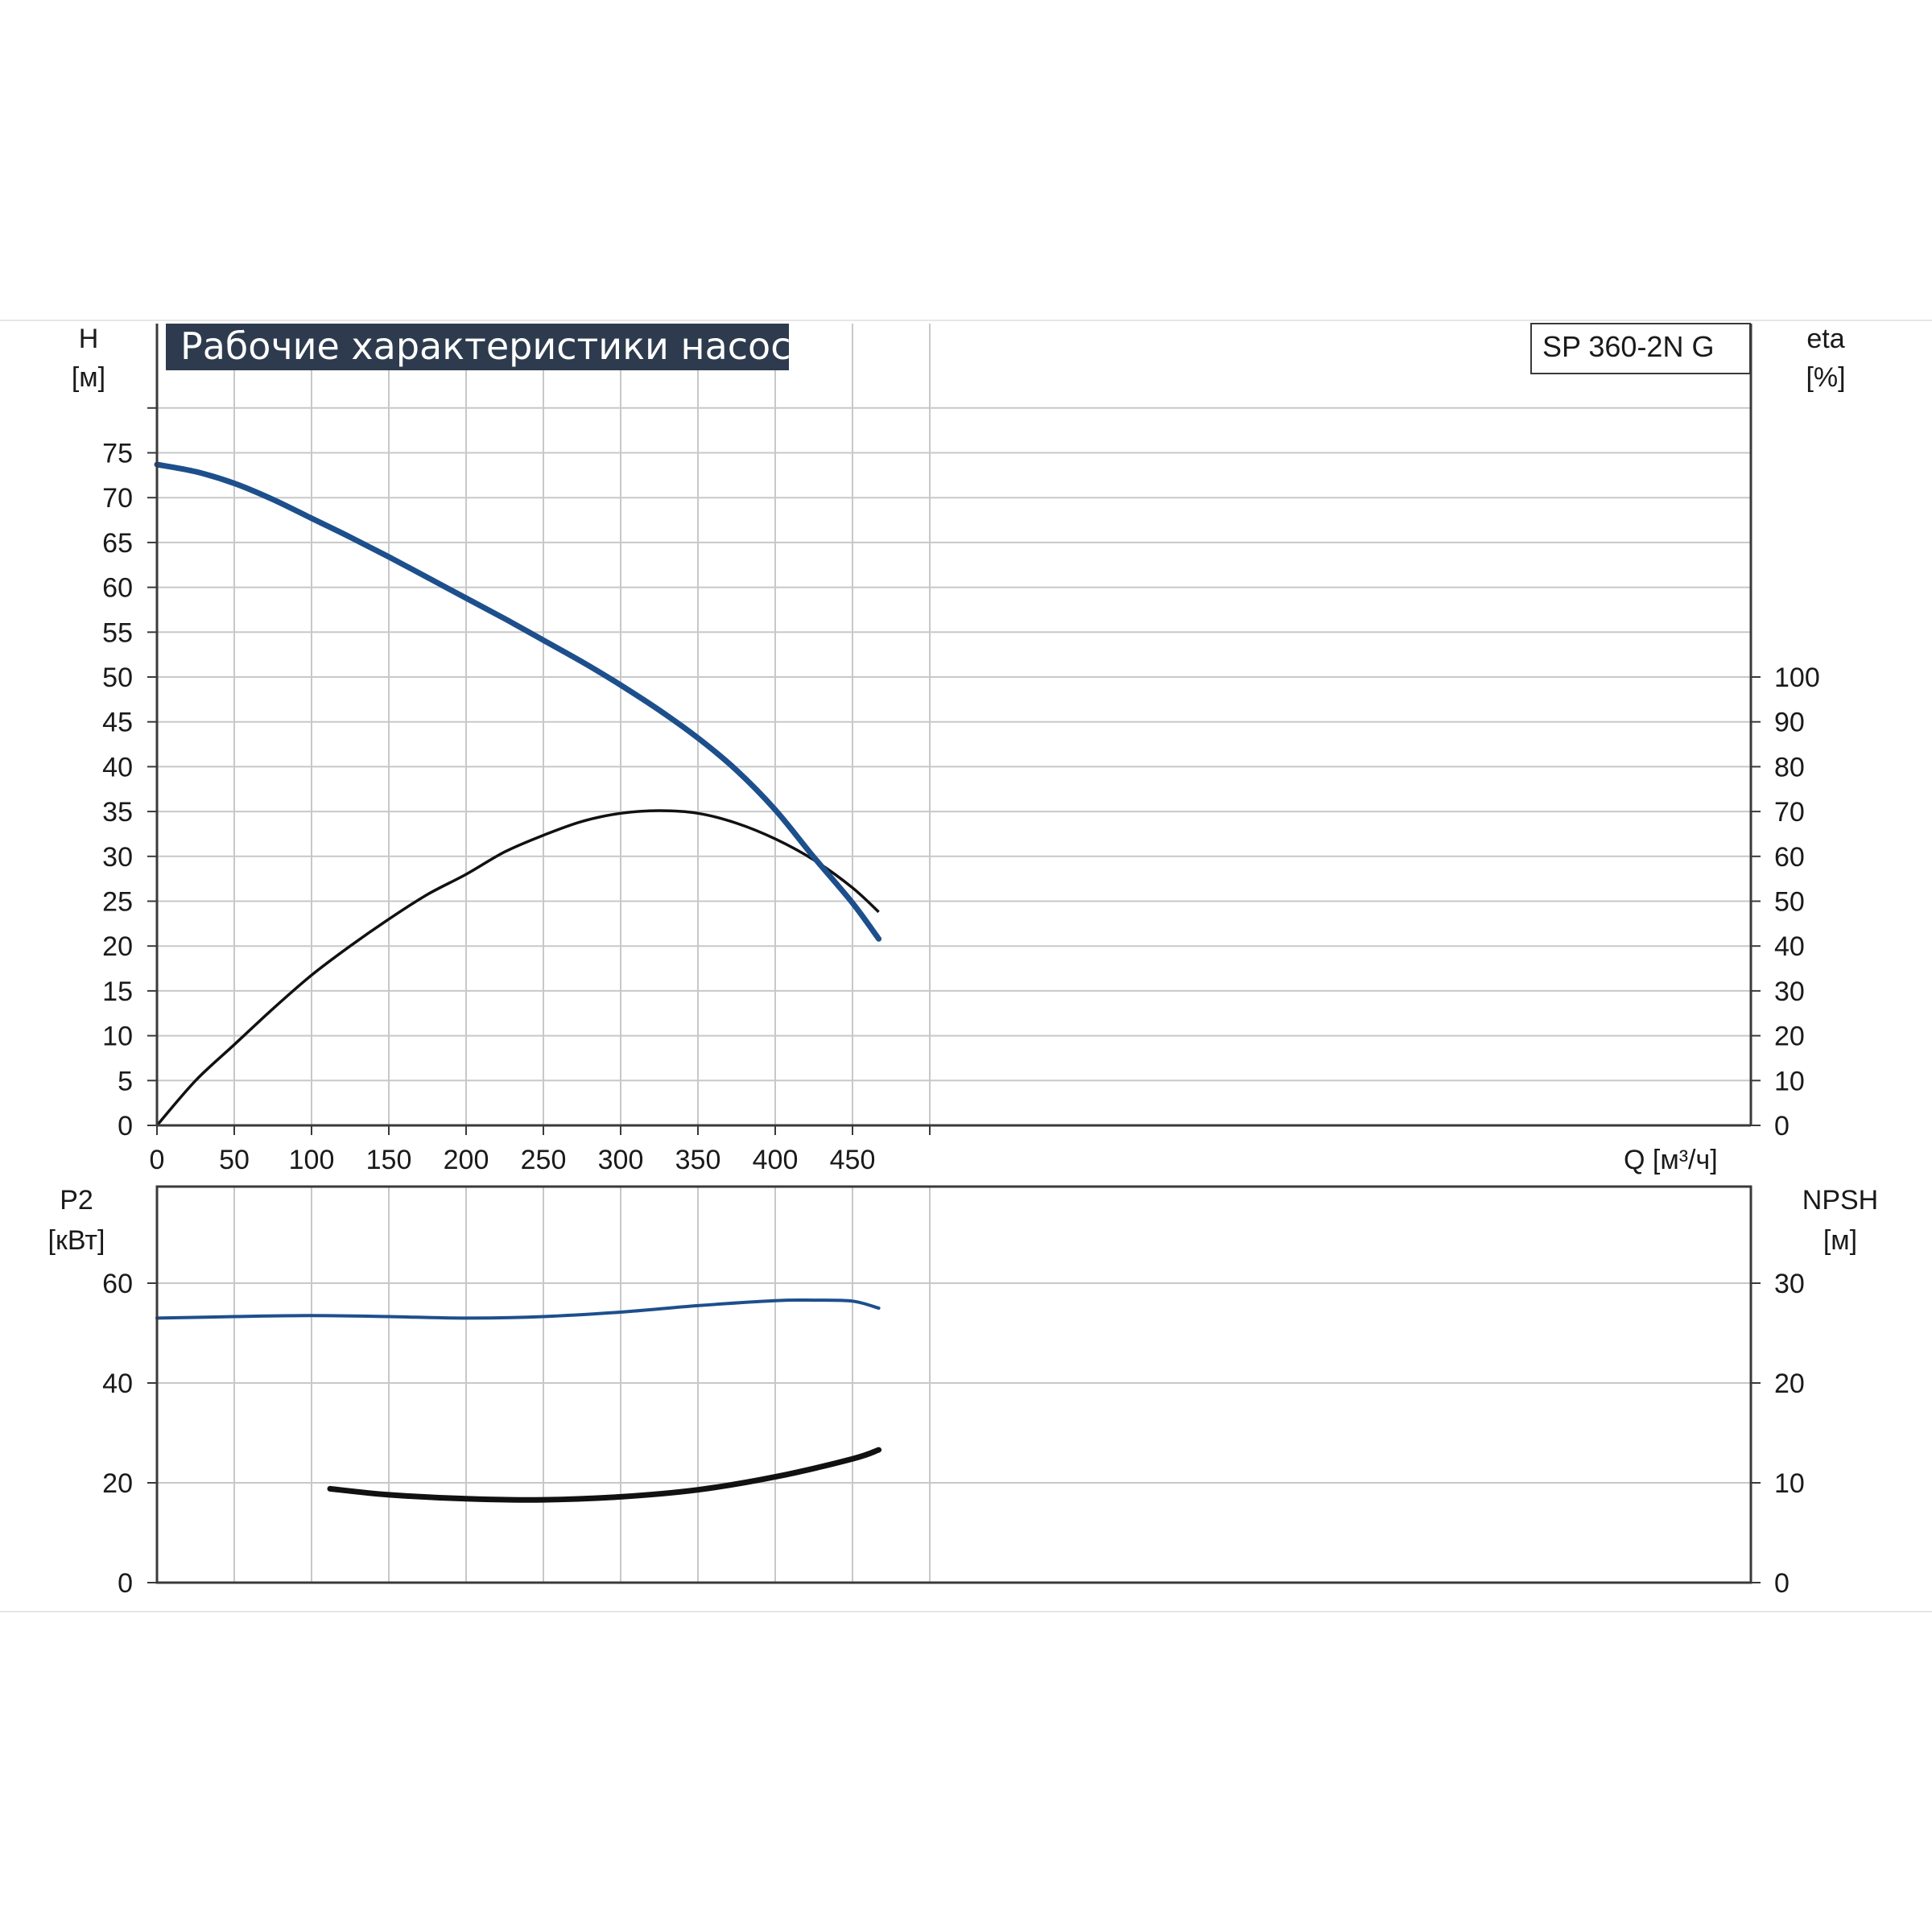 This screenshot has height=1932, width=1932. I want to click on x-tick-label: 50, so click(234, 1160).